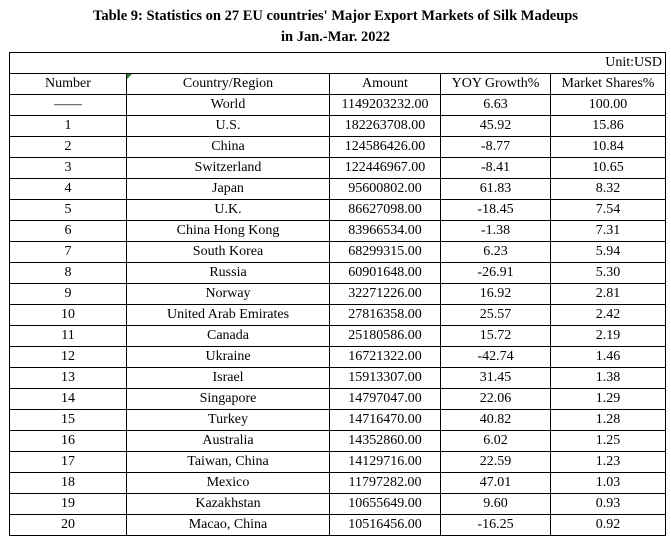  I want to click on table-row: —— World 1149203232.00 6.63 100.00, so click(338, 105).